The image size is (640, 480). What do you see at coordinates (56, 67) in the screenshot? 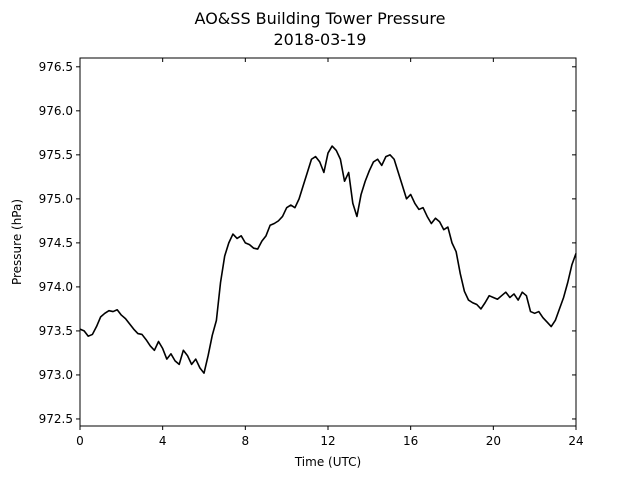
I see `y-tick-label: 976.5` at bounding box center [56, 67].